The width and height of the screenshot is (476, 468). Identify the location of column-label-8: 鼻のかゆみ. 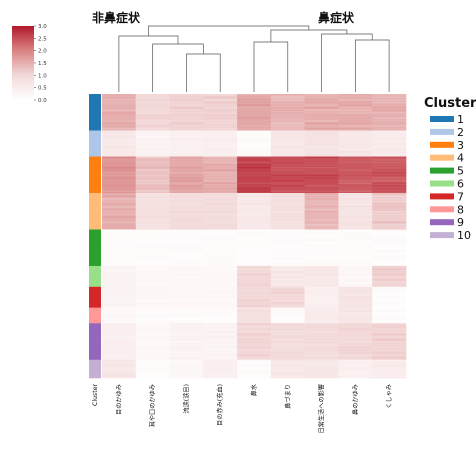
(355, 399).